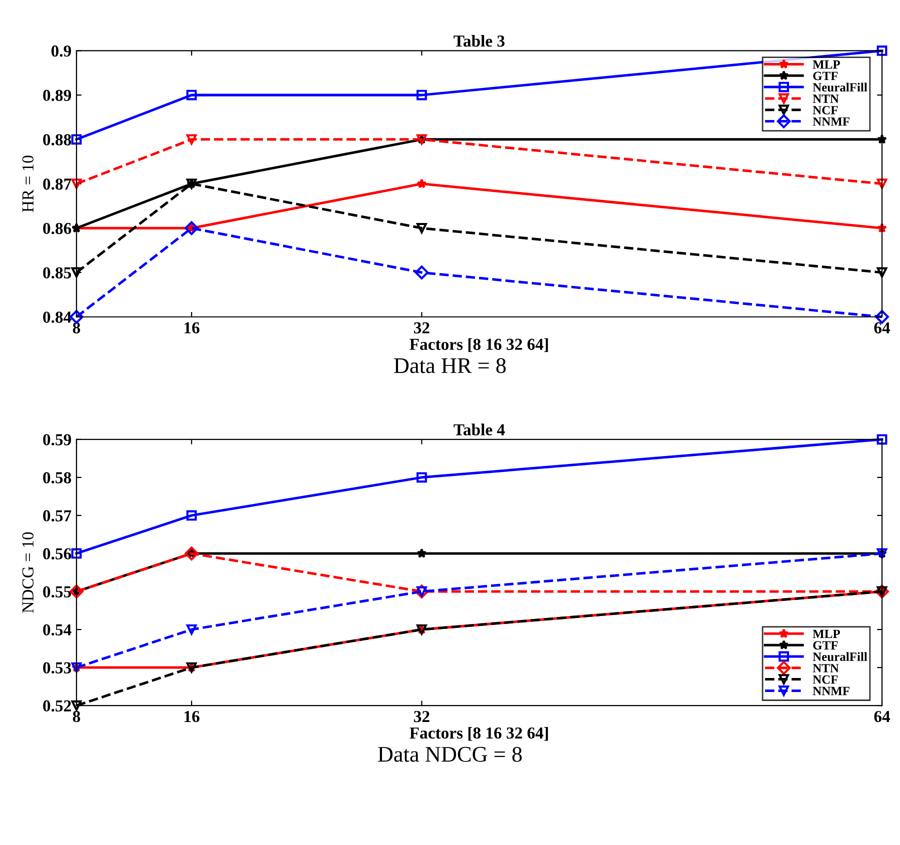 This screenshot has width=900, height=845. I want to click on y-tick-label: 0.53, so click(57, 668).